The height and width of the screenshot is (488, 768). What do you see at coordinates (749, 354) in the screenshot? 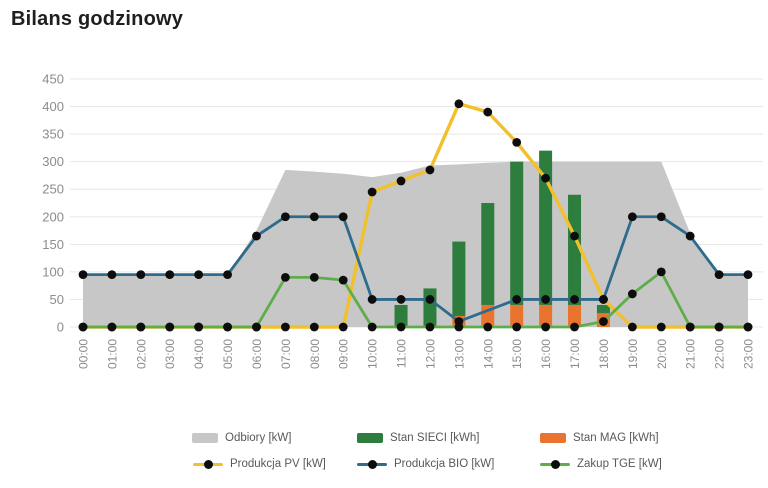
I see `svg-text: 23:00` at bounding box center [749, 354].